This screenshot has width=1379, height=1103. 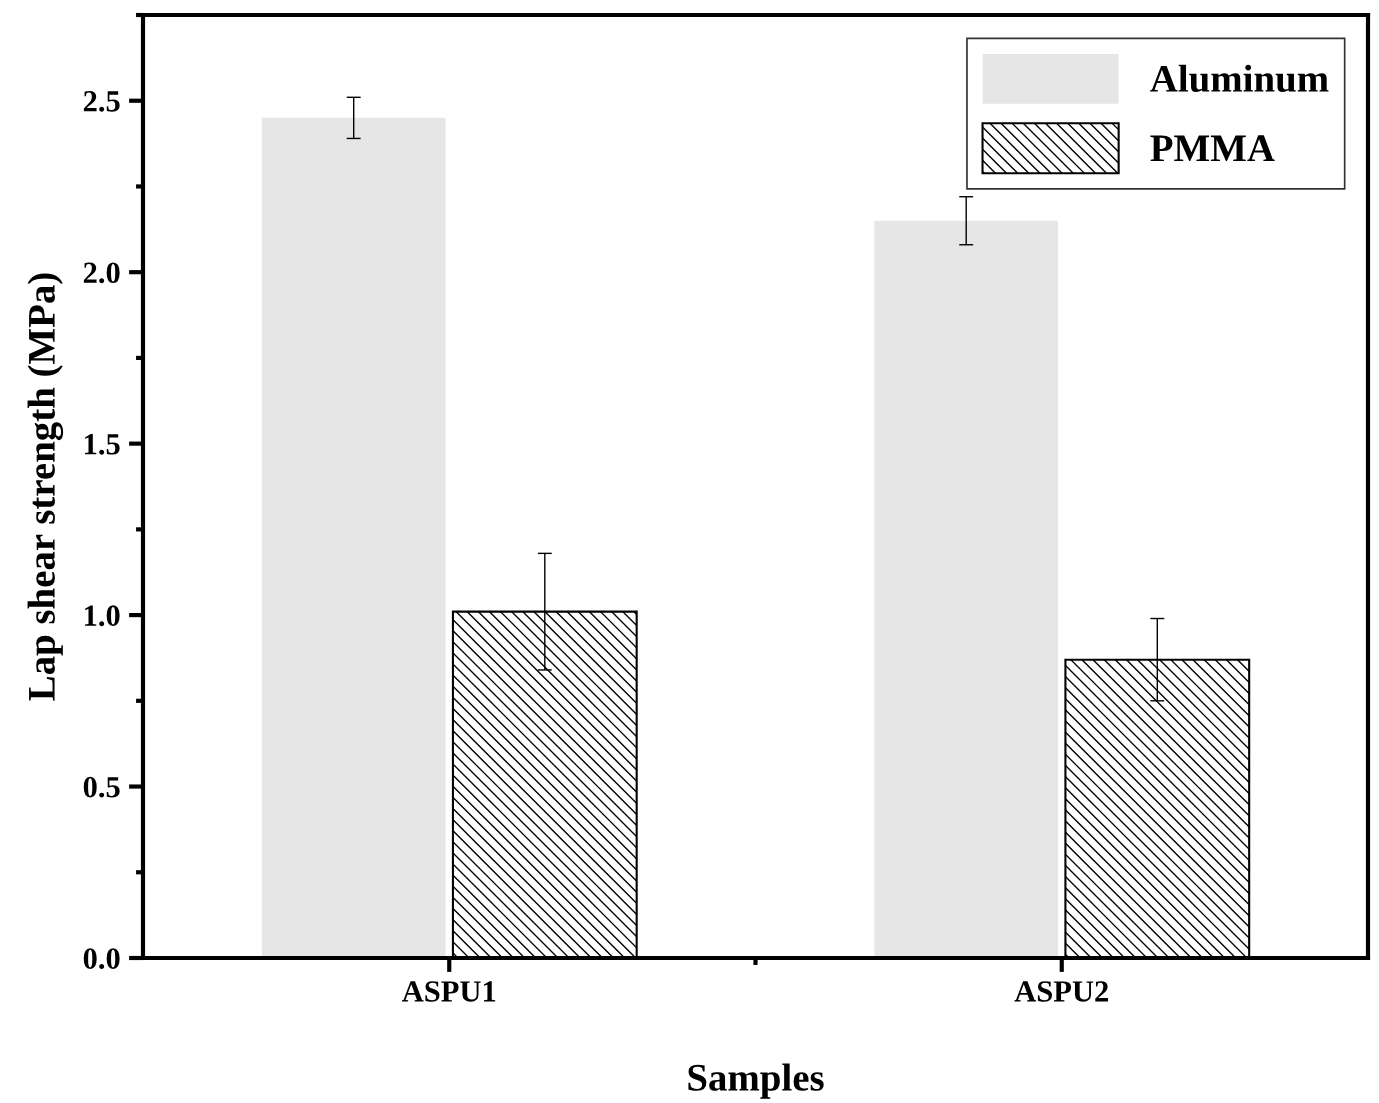 I want to click on y-tick-label: 1.5, so click(x=102, y=444).